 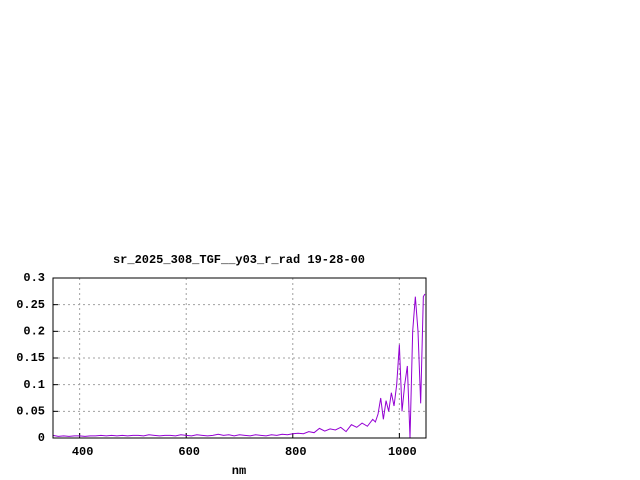 What do you see at coordinates (30, 412) in the screenshot?
I see `y-tick-label: 0.05` at bounding box center [30, 412].